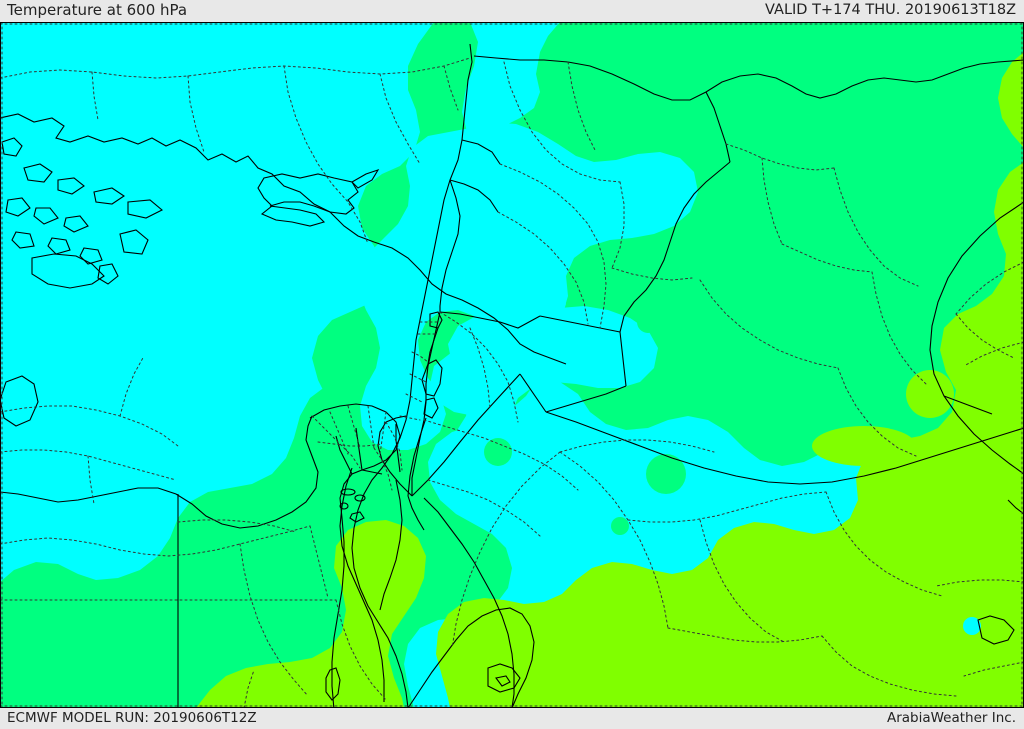 This screenshot has width=1024, height=729. What do you see at coordinates (512, 22) in the screenshot?
I see `map-frame-top` at bounding box center [512, 22].